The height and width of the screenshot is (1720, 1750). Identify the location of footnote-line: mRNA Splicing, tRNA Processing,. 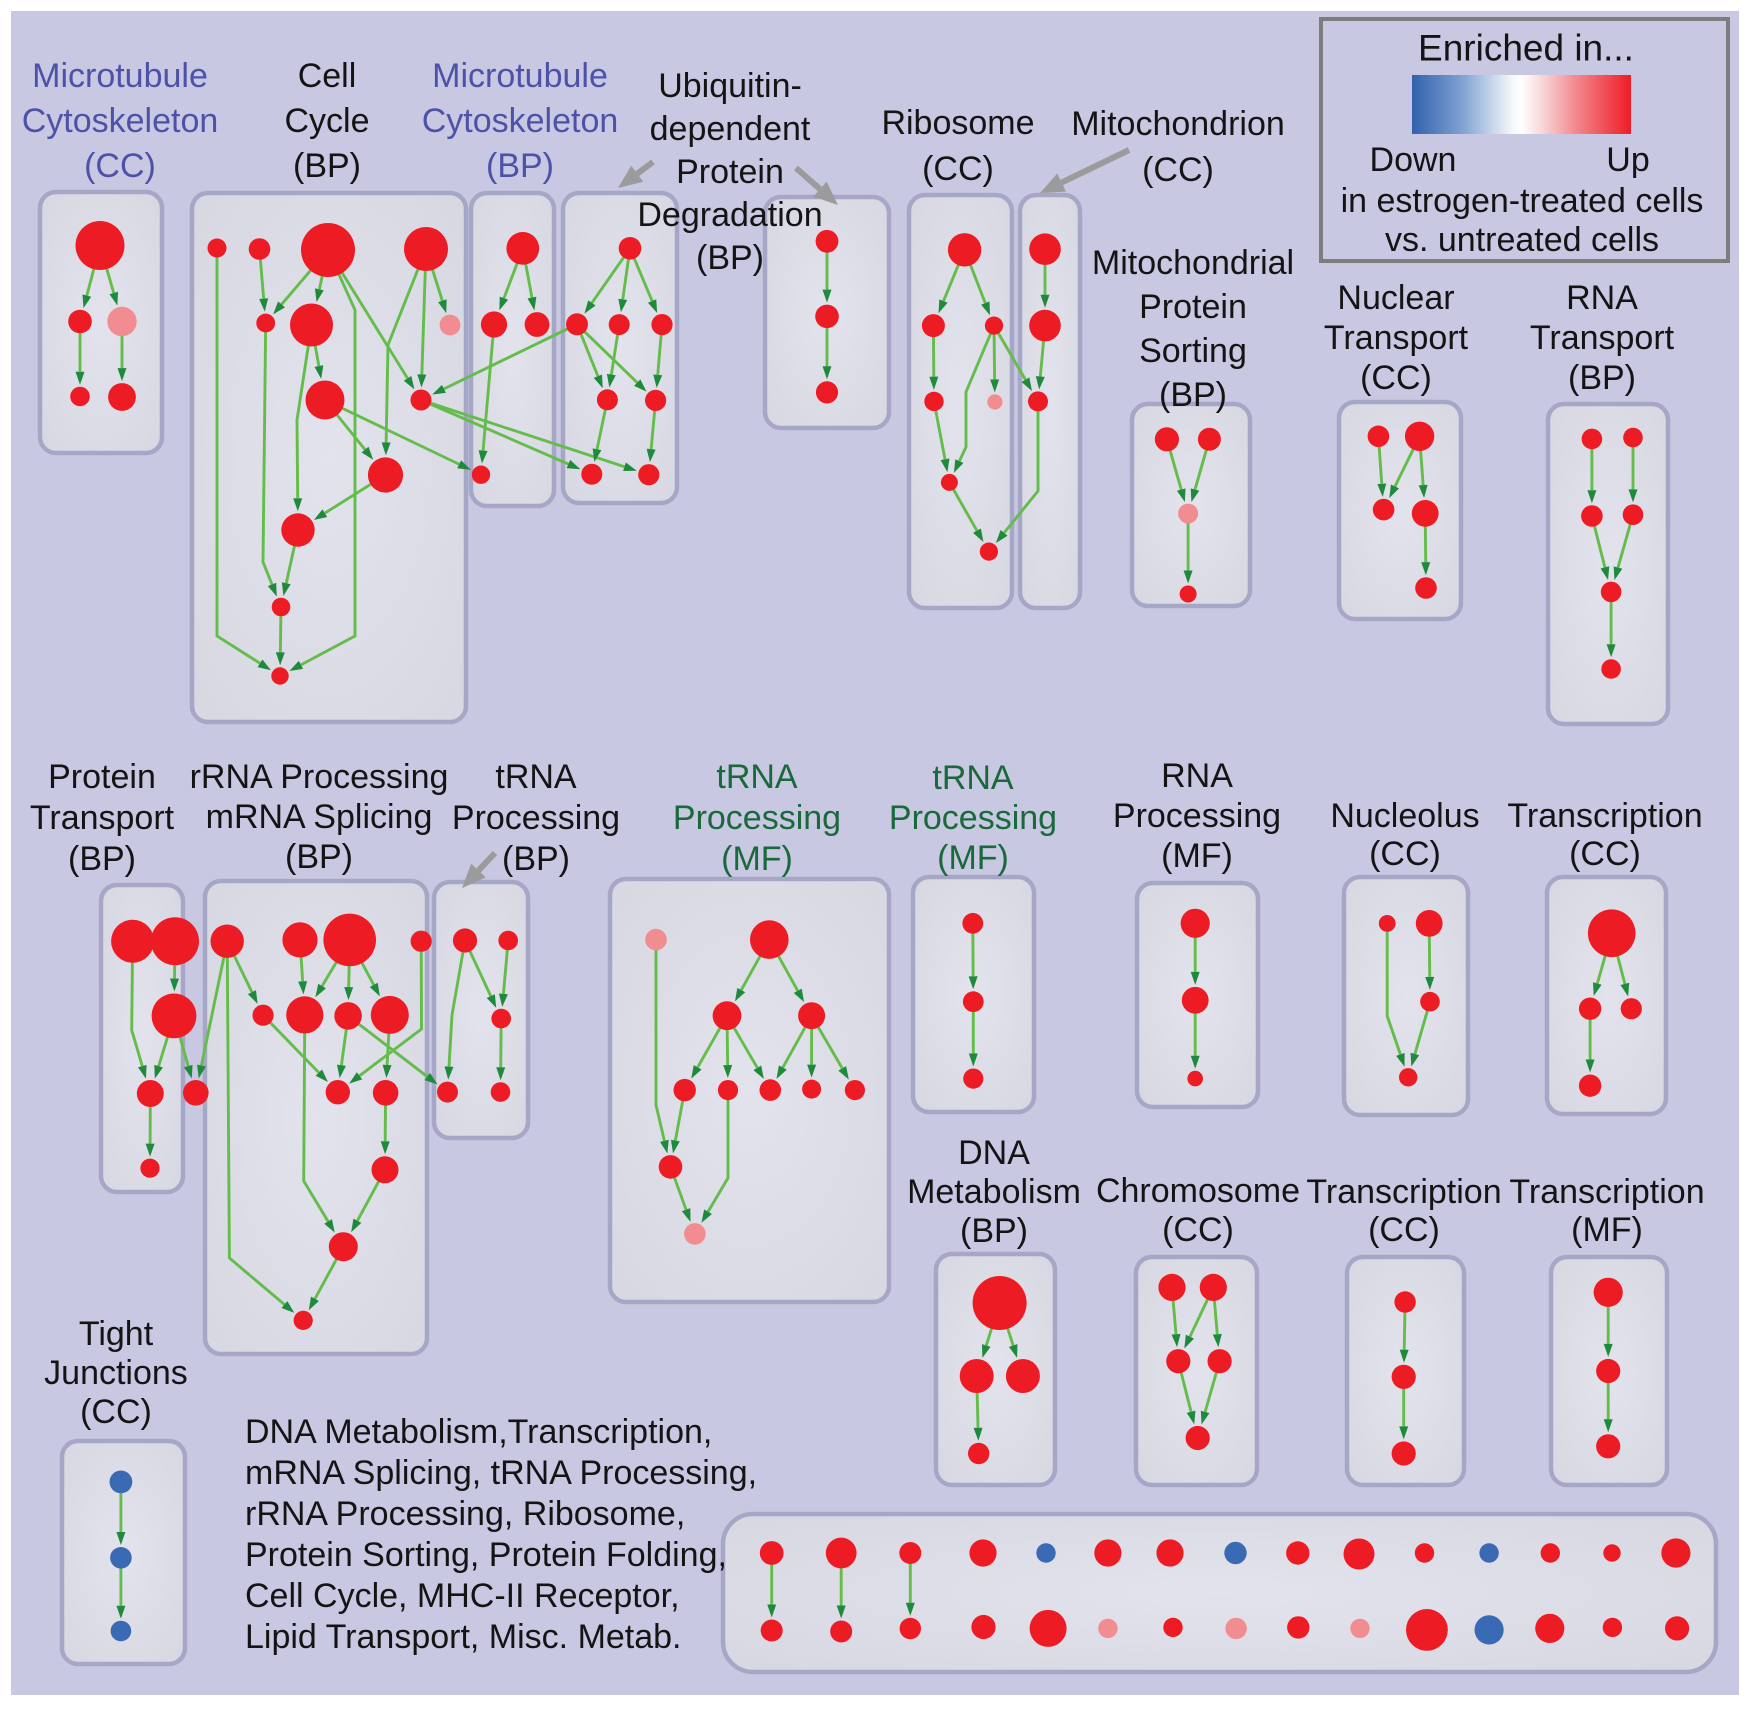
(501, 1473).